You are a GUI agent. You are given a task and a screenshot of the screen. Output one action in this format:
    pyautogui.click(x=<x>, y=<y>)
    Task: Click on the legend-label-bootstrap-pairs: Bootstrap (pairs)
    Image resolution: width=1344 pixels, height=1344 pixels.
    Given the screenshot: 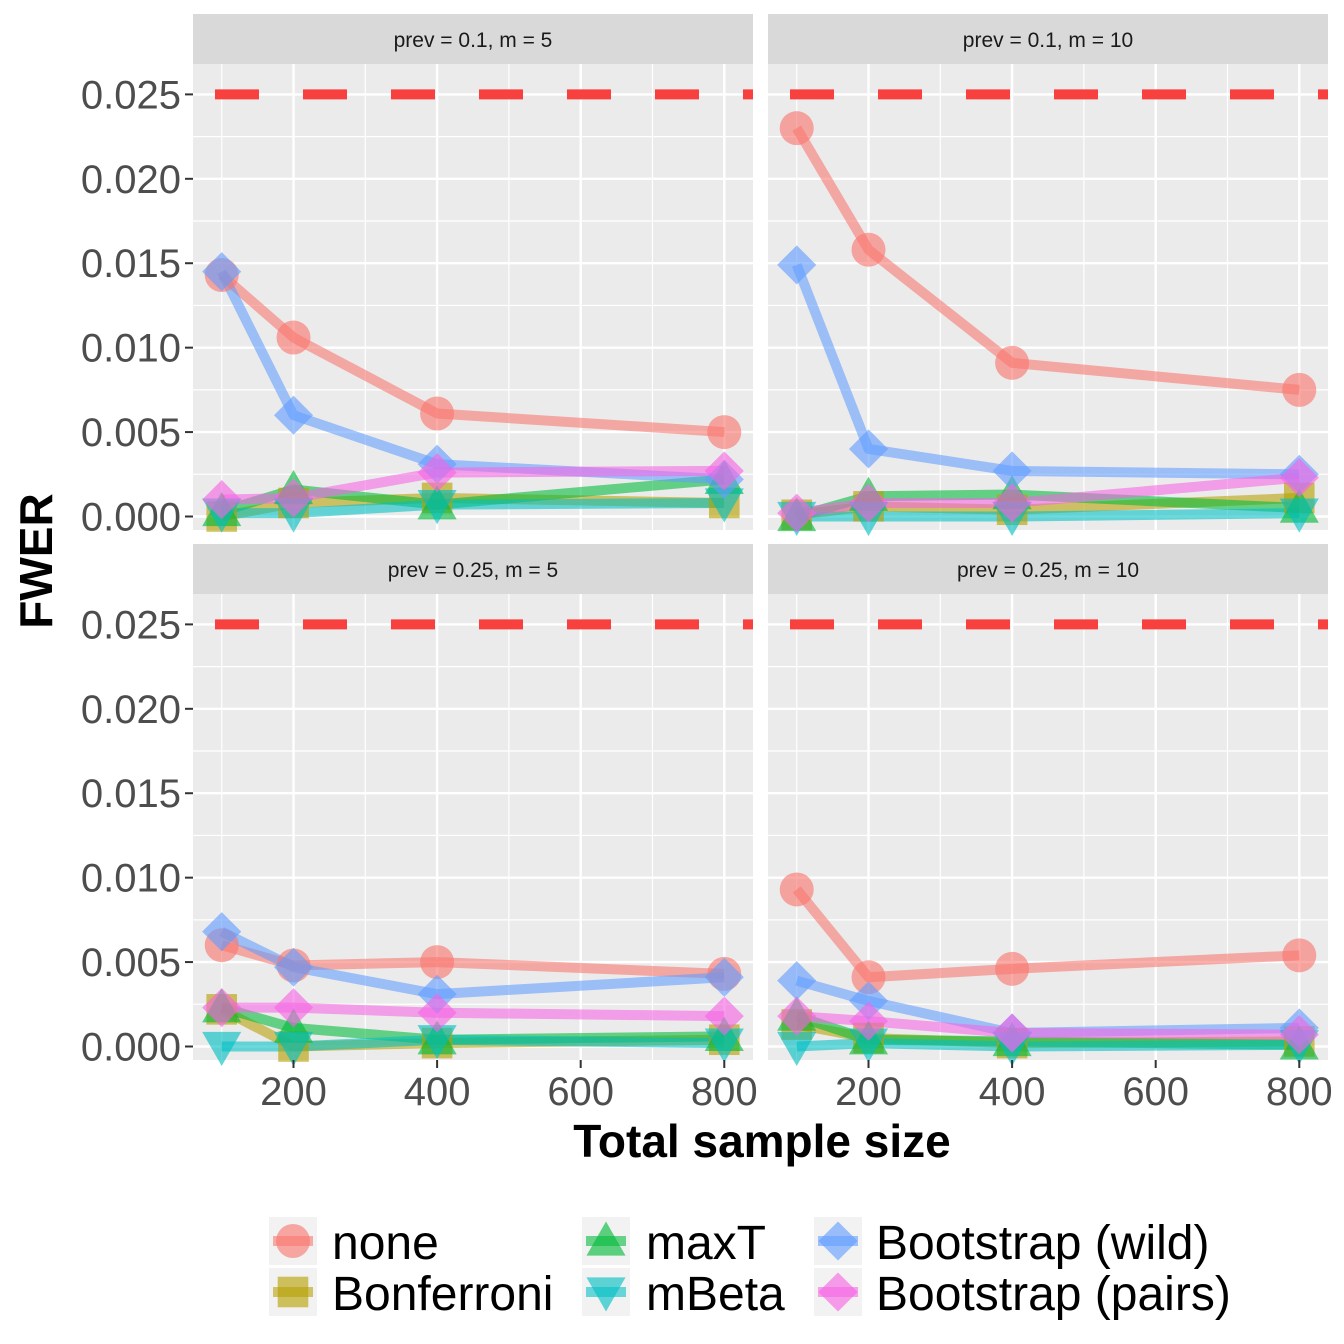 What is the action you would take?
    pyautogui.click(x=1053, y=1294)
    